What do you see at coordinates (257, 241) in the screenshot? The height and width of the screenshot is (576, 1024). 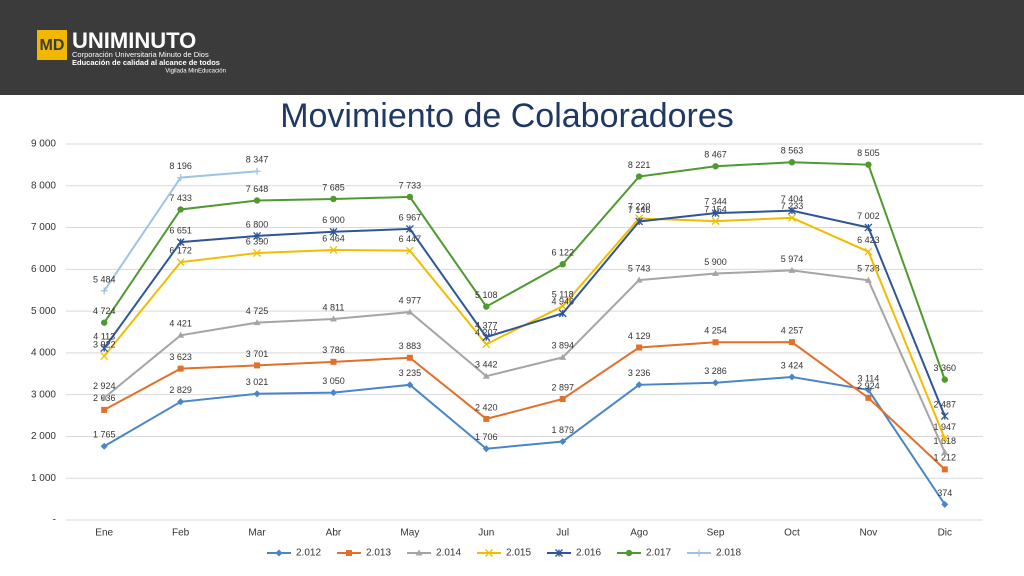 I see `data-label: 6 390` at bounding box center [257, 241].